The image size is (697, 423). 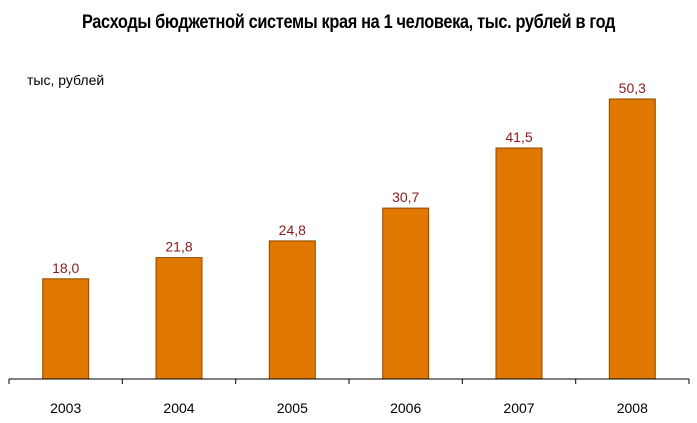 I want to click on x-axis, so click(x=349, y=381).